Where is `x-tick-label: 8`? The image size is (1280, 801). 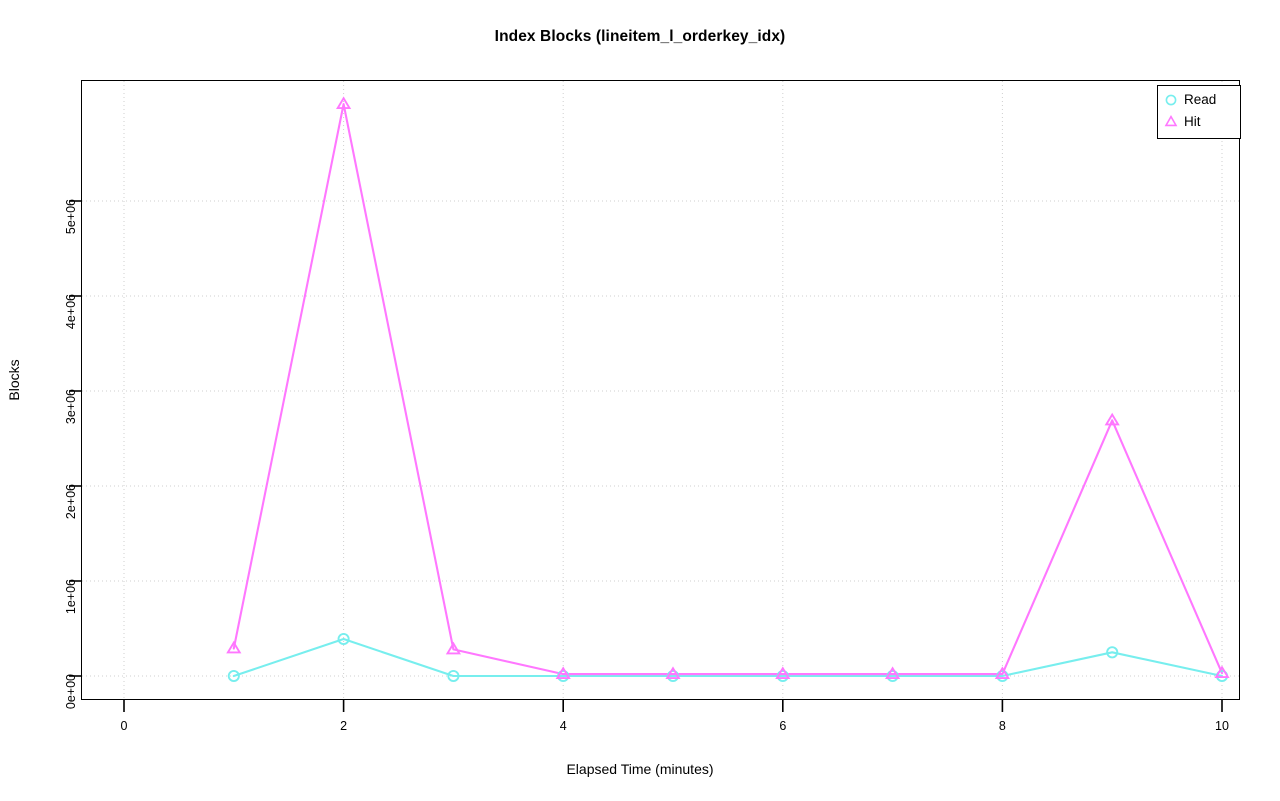 x-tick-label: 8 is located at coordinates (1002, 726).